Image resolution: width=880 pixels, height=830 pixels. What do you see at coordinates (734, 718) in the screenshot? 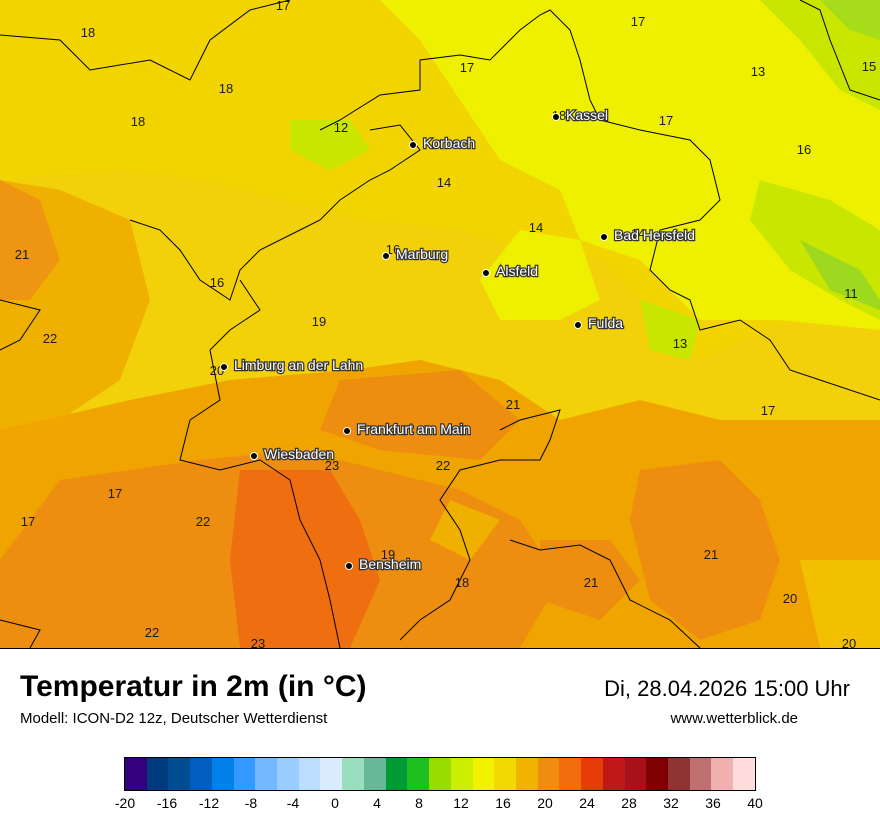
I see `website-link: www.wetterblick.de` at bounding box center [734, 718].